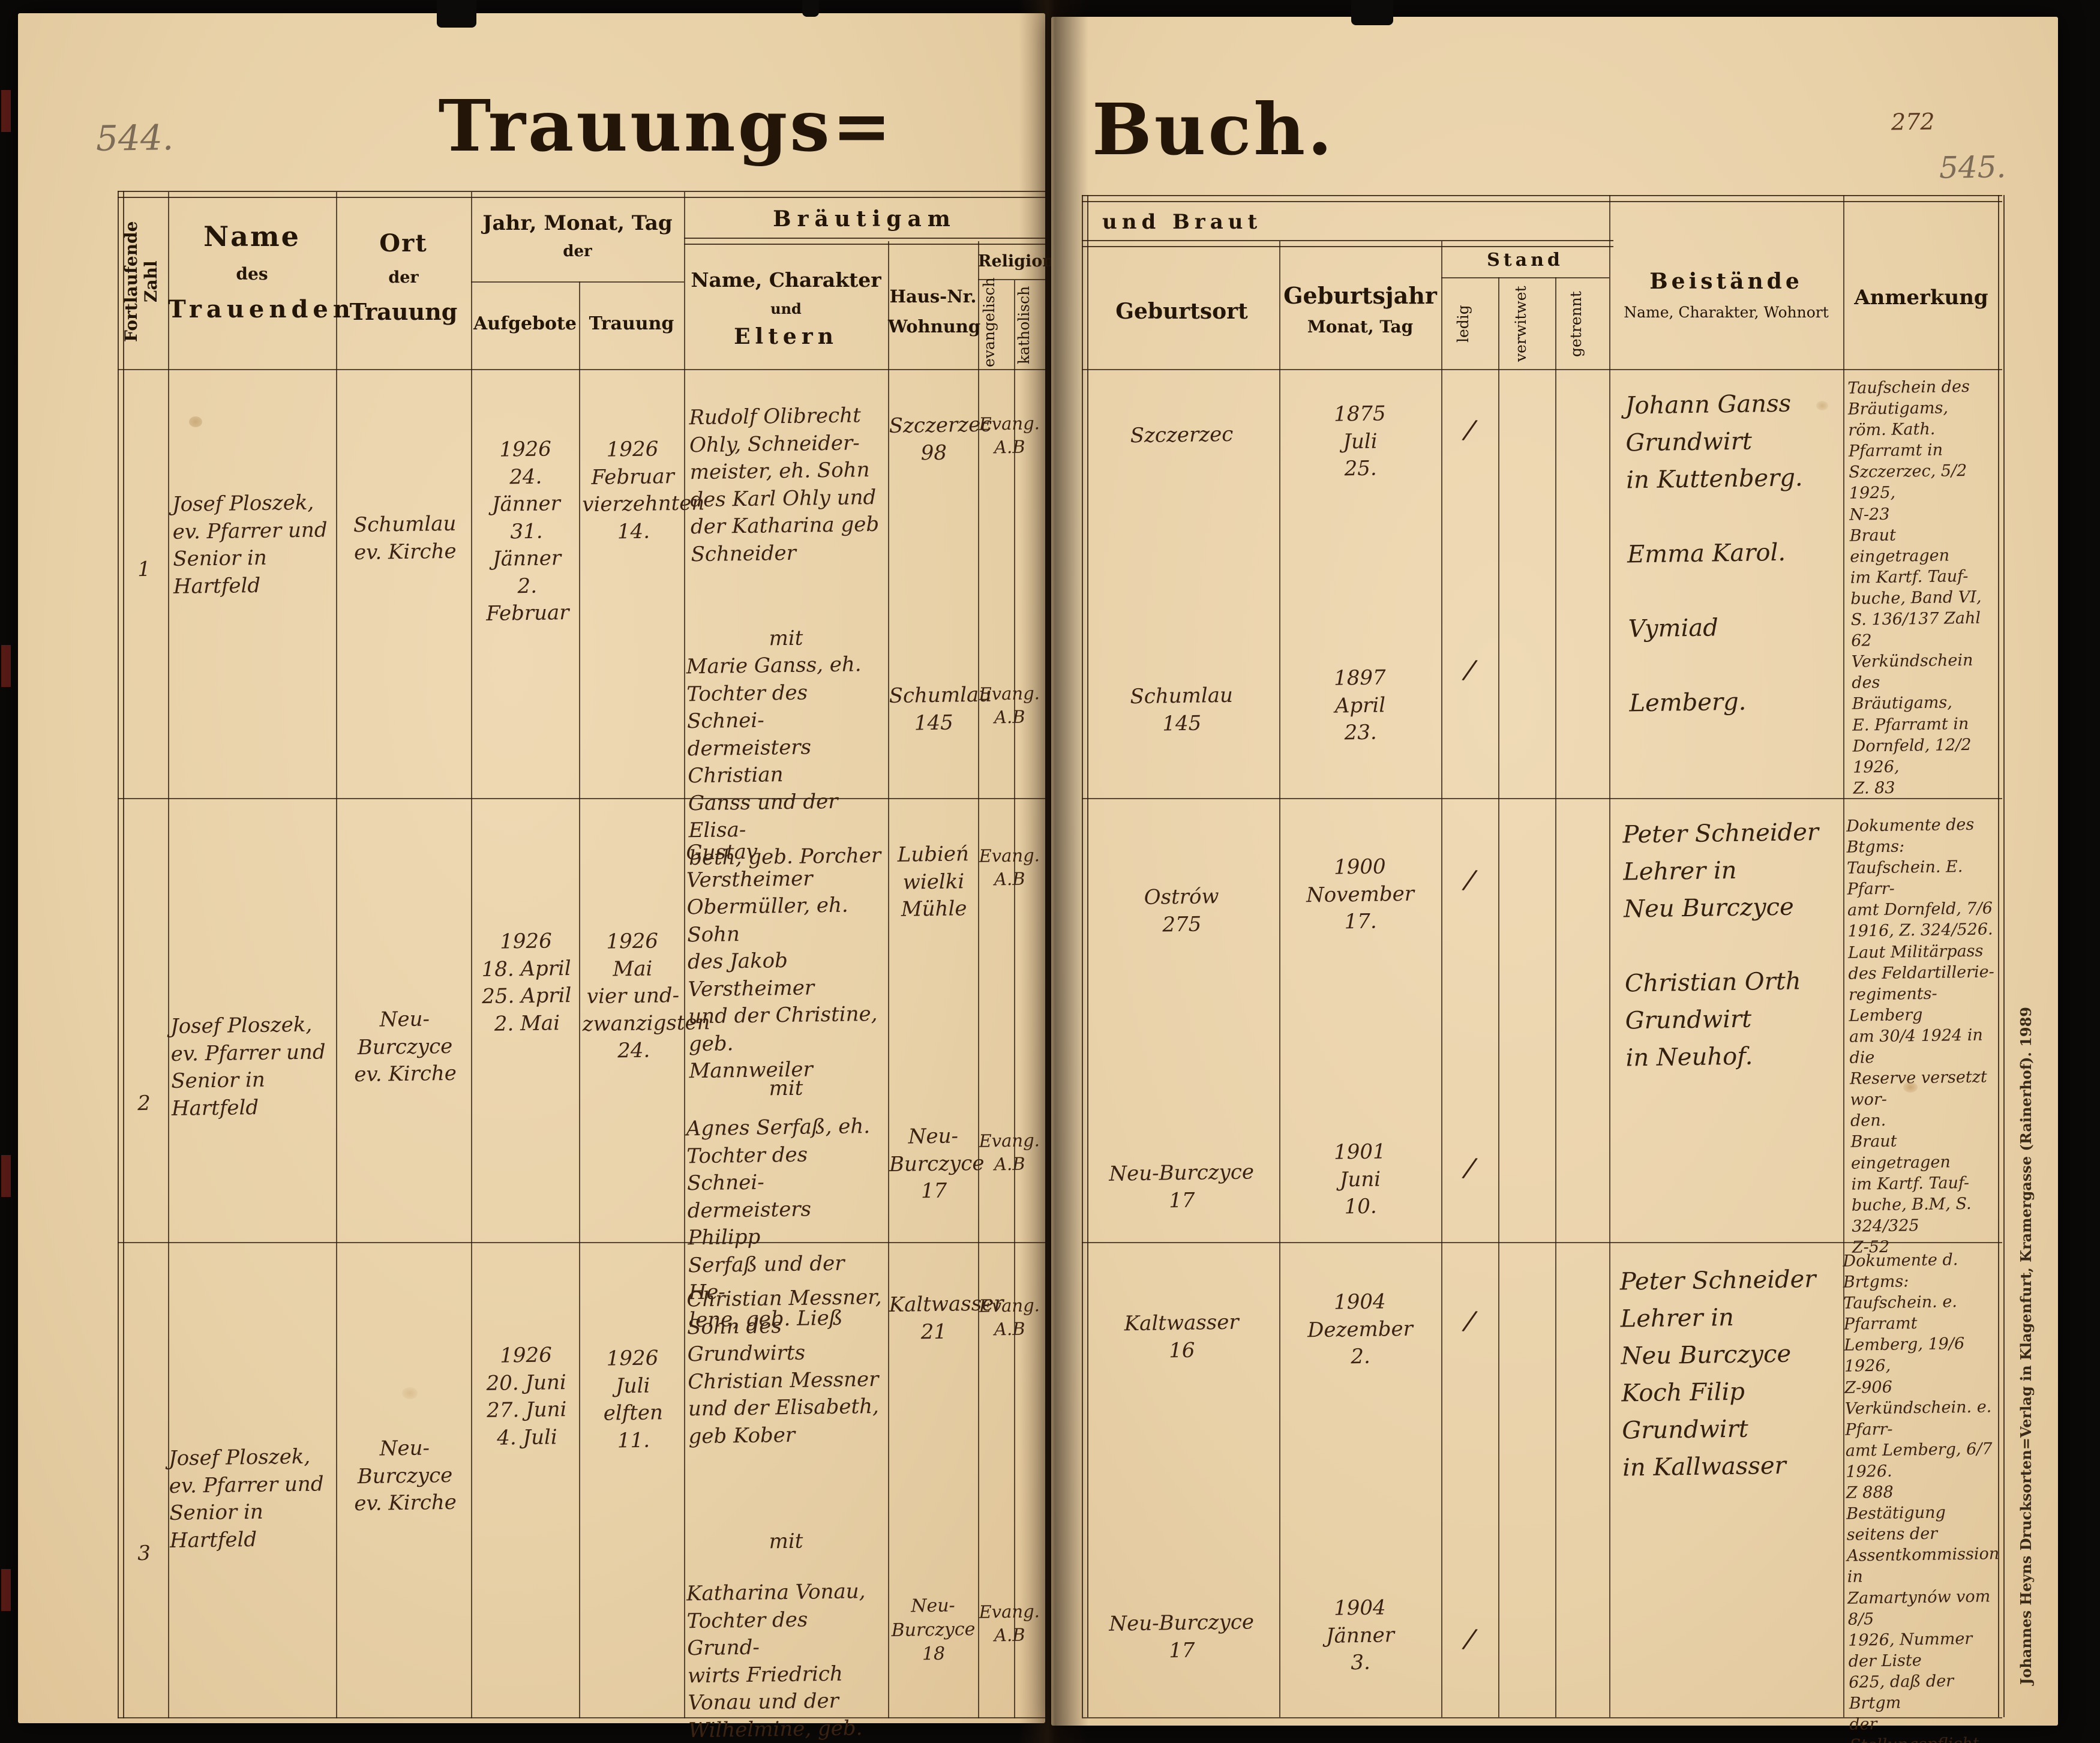  What do you see at coordinates (525, 324) in the screenshot?
I see `col-header-aufgebote: Aufgebote` at bounding box center [525, 324].